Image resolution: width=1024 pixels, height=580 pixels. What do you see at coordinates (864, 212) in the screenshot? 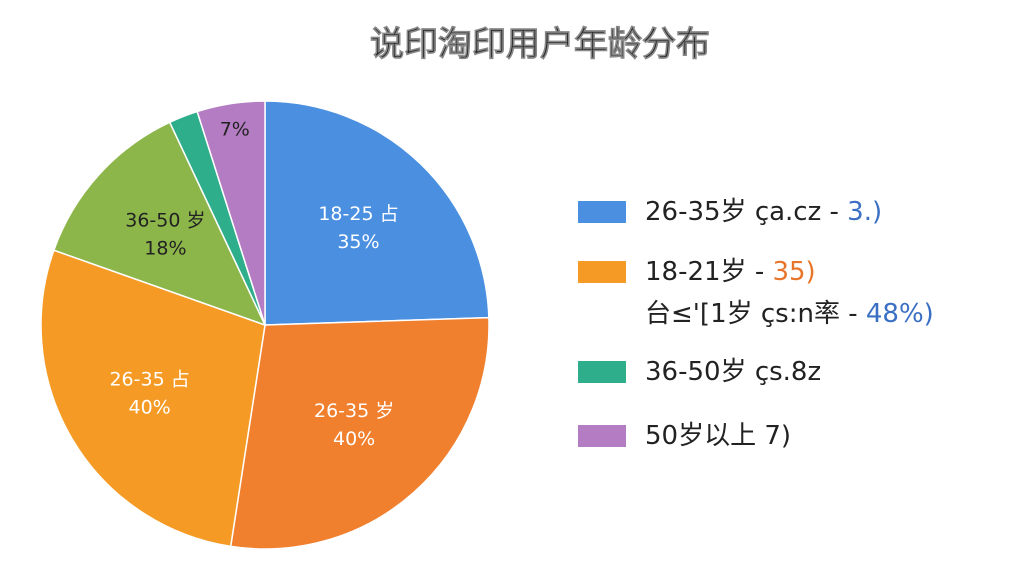
I see `legend-accent: 3.)` at bounding box center [864, 212].